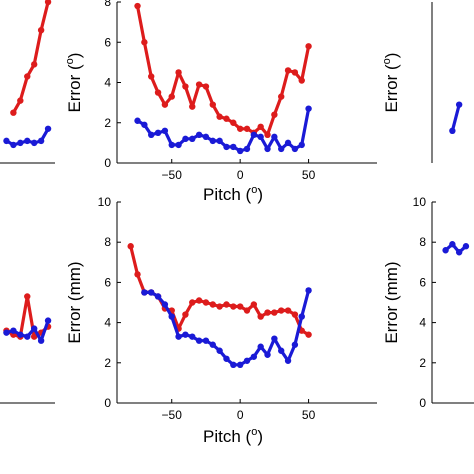  I want to click on series-line-blue, so click(455, 118).